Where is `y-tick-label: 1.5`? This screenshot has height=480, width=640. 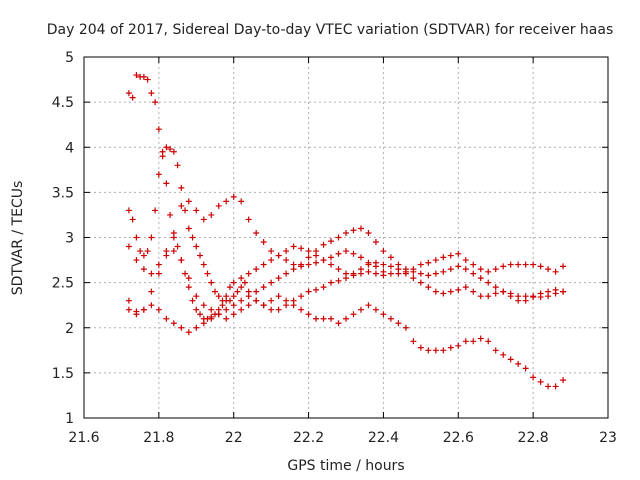
y-tick-label: 1.5 is located at coordinates (63, 374).